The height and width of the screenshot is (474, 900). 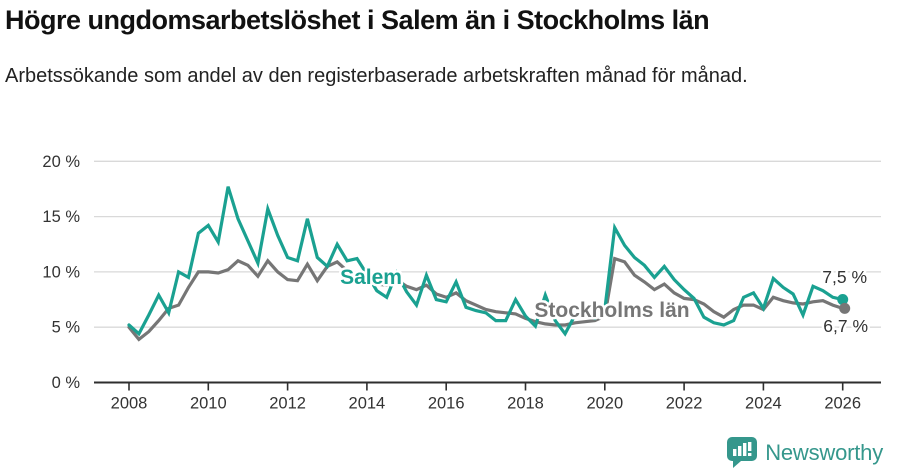 I want to click on stockholm-line, so click(x=486, y=299).